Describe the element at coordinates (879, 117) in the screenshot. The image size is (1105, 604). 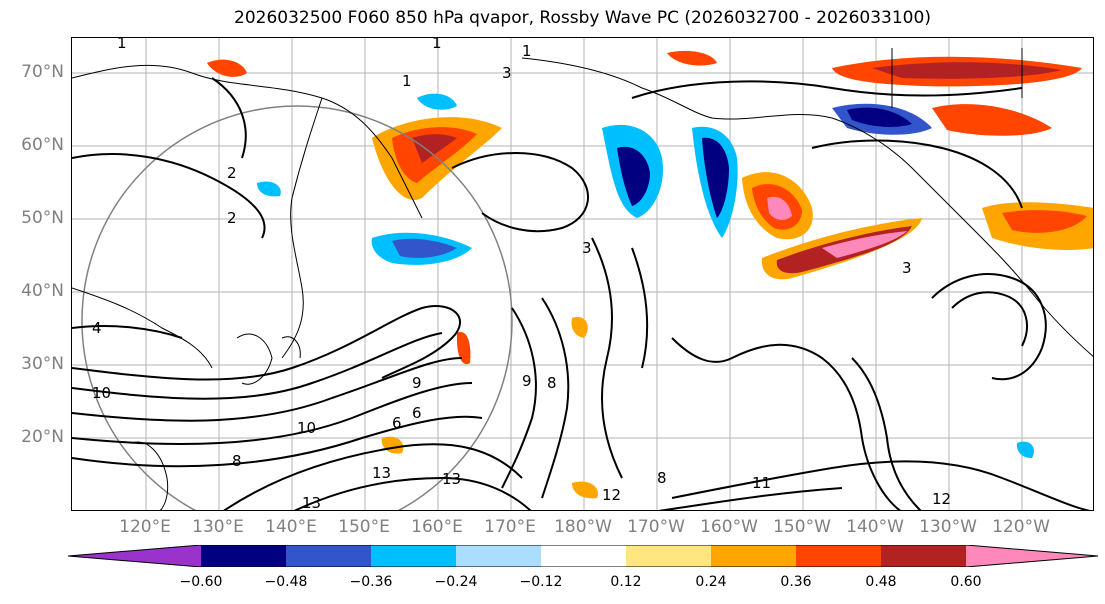
I see `fill-negative-arctic-core` at that location.